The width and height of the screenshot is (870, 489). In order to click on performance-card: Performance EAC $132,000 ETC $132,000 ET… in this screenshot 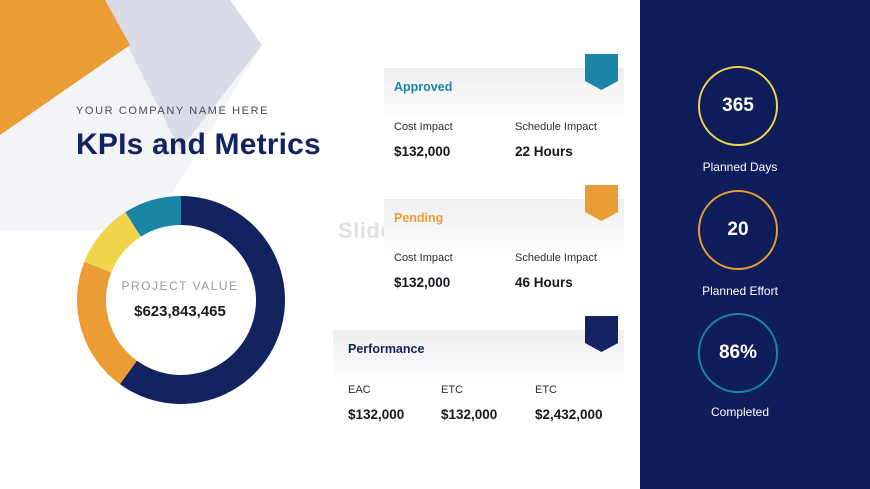, I will do `click(478, 373)`.